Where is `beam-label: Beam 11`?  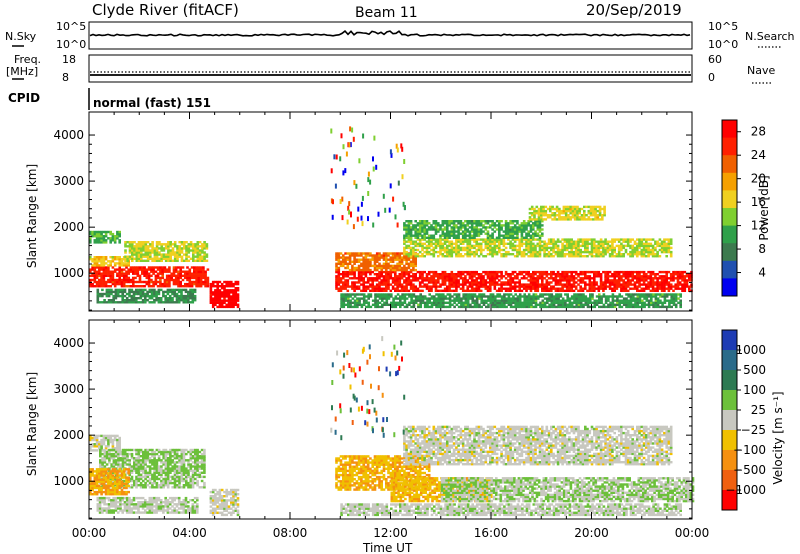
beam-label: Beam 11 is located at coordinates (386, 13).